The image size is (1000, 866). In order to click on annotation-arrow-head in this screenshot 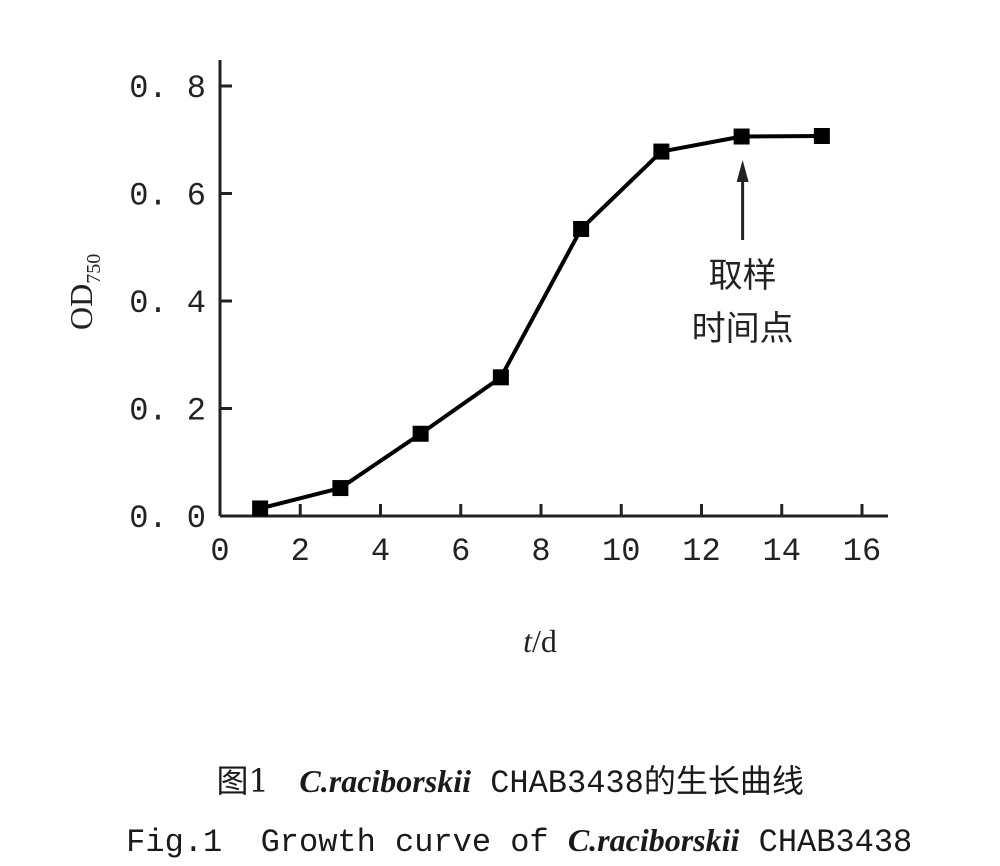, I will do `click(742, 171)`.